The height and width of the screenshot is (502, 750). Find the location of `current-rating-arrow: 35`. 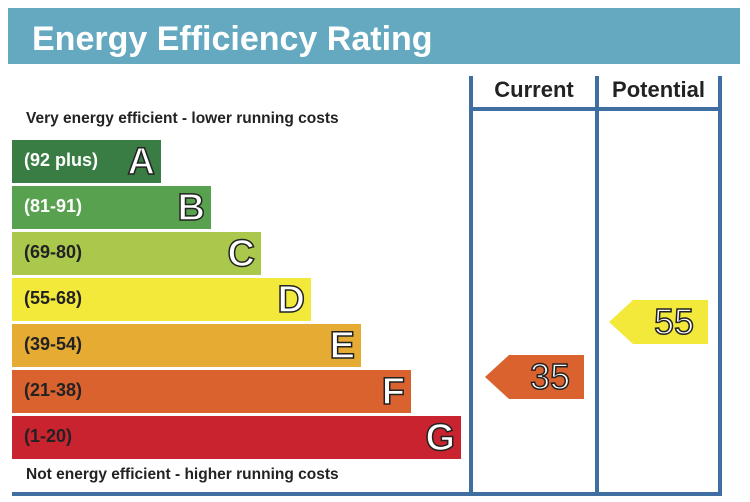

current-rating-arrow: 35 is located at coordinates (534, 377).